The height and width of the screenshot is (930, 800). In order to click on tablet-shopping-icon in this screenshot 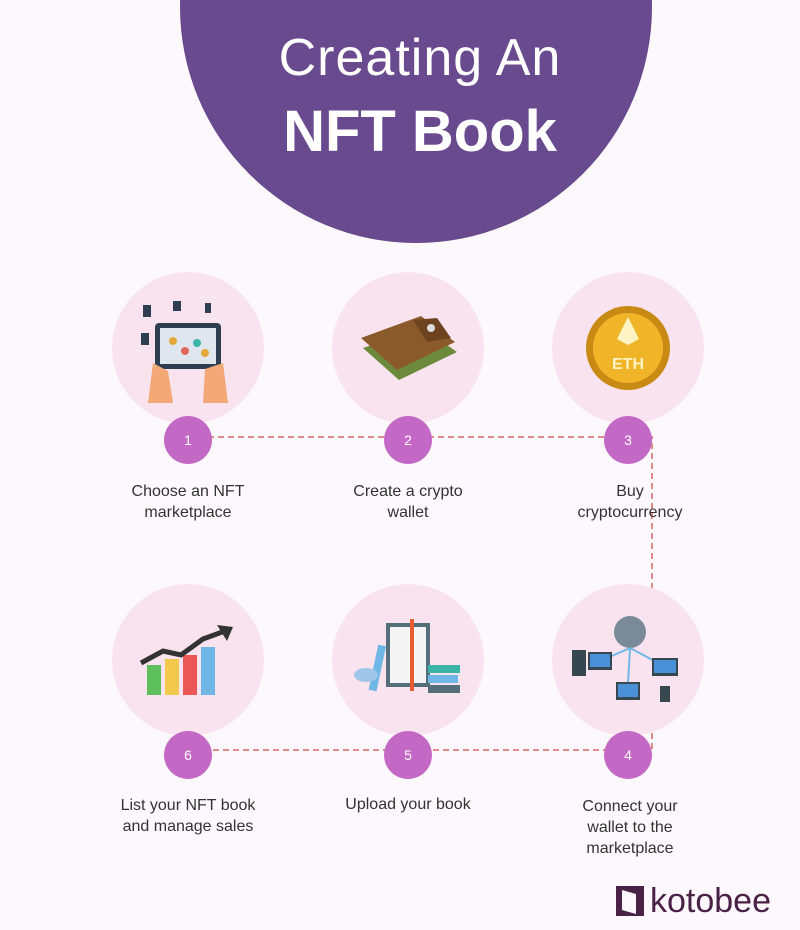, I will do `click(184, 352)`.